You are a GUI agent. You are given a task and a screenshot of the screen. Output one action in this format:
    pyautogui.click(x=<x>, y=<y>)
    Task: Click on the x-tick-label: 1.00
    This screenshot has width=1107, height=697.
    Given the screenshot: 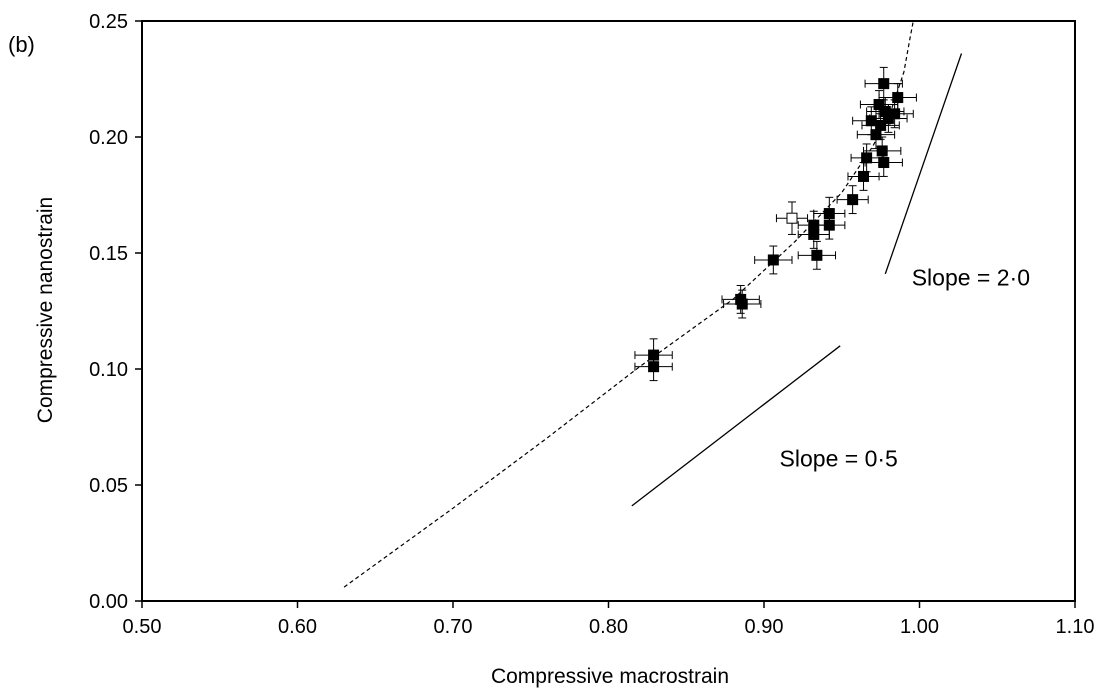 What is the action you would take?
    pyautogui.click(x=919, y=627)
    